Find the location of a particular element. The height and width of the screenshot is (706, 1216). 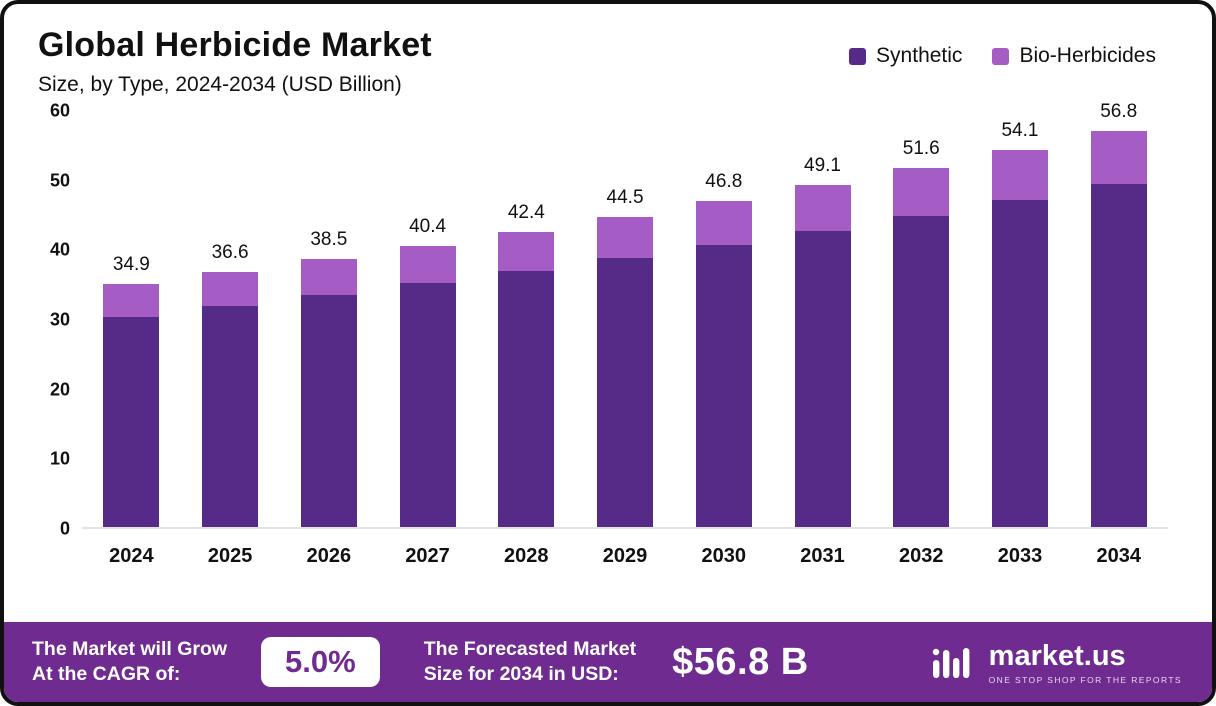

legend-label-synthetic: Synthetic is located at coordinates (919, 55).